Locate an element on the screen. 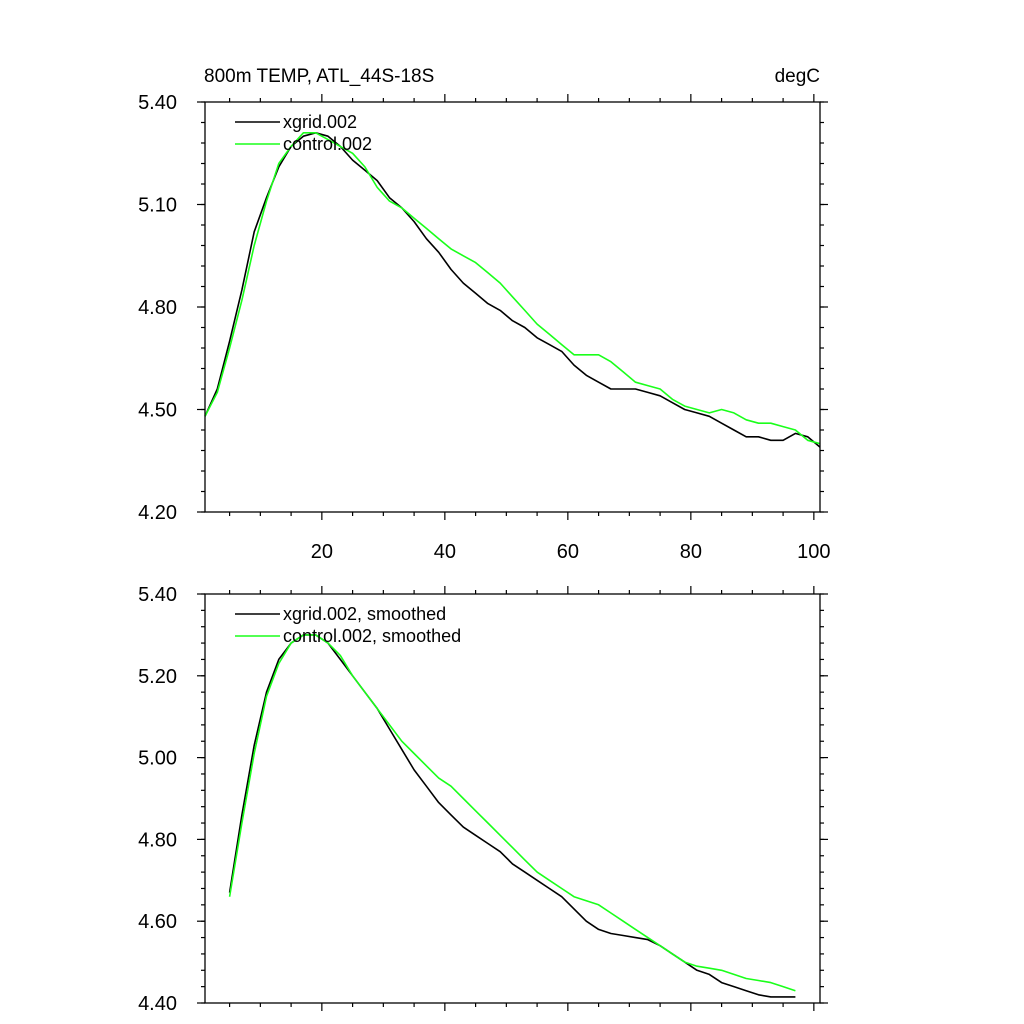 This screenshot has height=1024, width=1024. y-tick-label: 4.40 is located at coordinates (157, 1004).